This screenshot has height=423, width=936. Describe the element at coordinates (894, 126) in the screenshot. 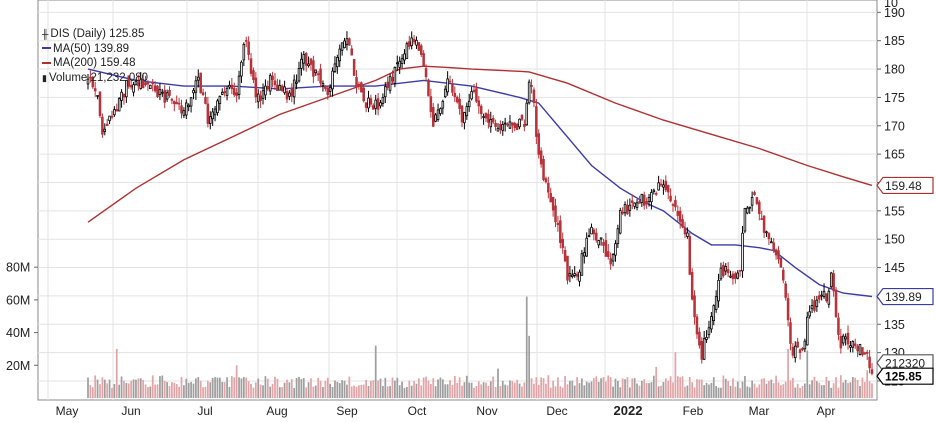

I see `price-tick-label: 170` at that location.